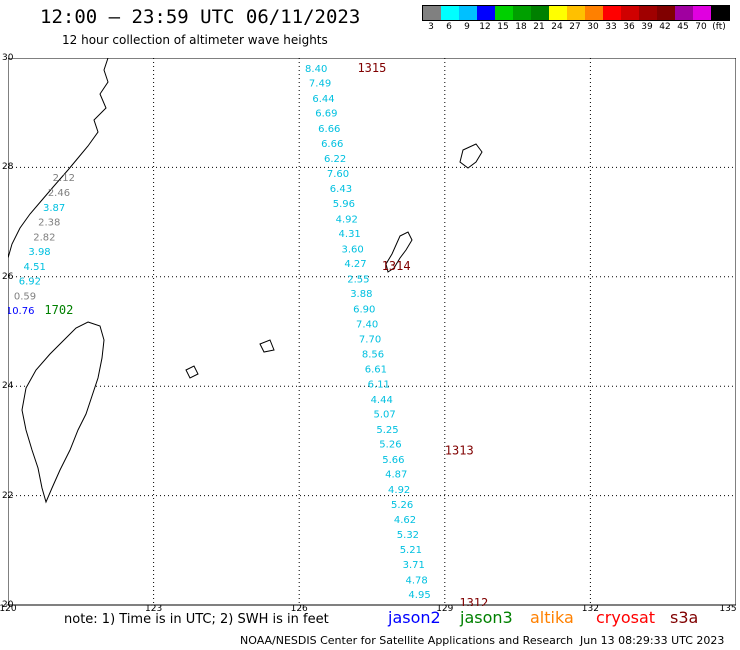 The width and height of the screenshot is (740, 650). I want to click on wave-height-value: 5.96, so click(344, 204).